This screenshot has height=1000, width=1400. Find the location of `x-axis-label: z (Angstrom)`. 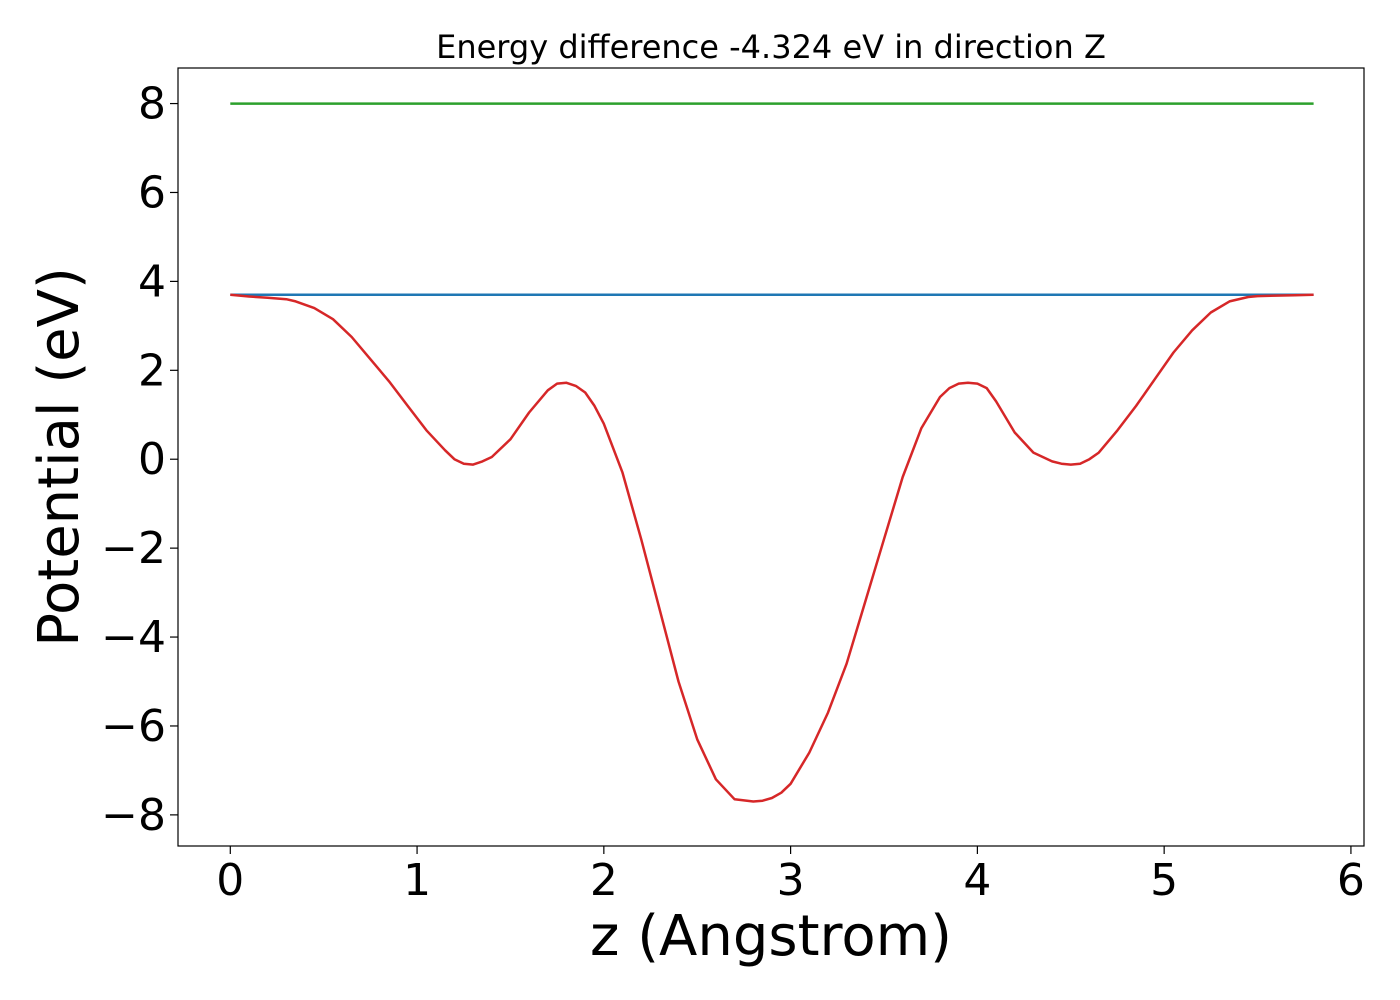

x-axis-label: z (Angstrom) is located at coordinates (771, 936).